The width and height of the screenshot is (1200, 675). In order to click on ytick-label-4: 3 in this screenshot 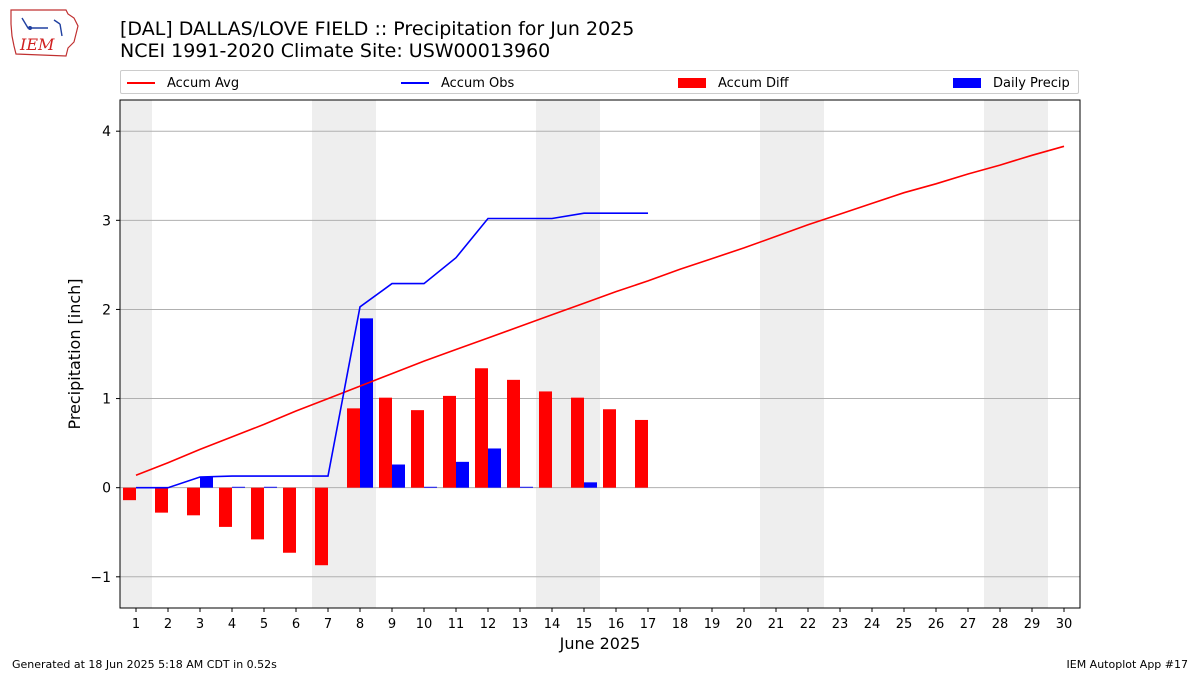, I will do `click(106, 221)`.